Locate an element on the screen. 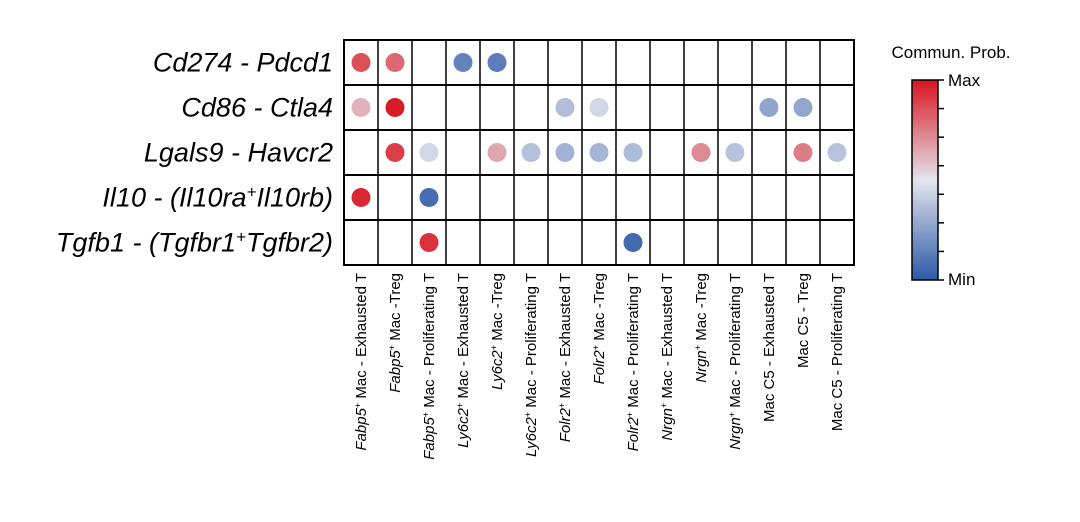 This screenshot has height=522, width=1080. column-label: Folr2+ Mac -Treg is located at coordinates (599, 328).